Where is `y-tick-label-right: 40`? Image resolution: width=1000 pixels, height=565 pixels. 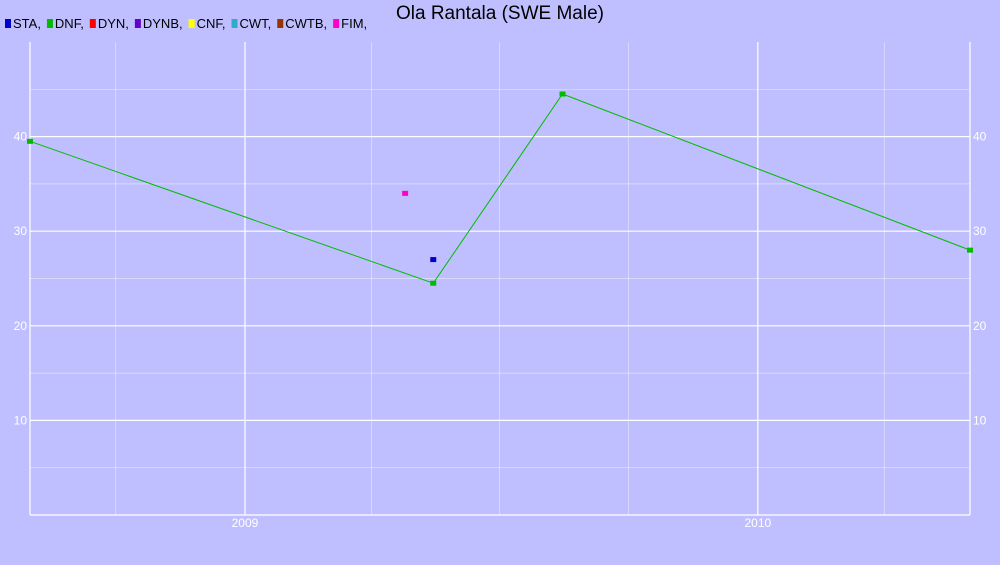
y-tick-label-right: 40 is located at coordinates (980, 137).